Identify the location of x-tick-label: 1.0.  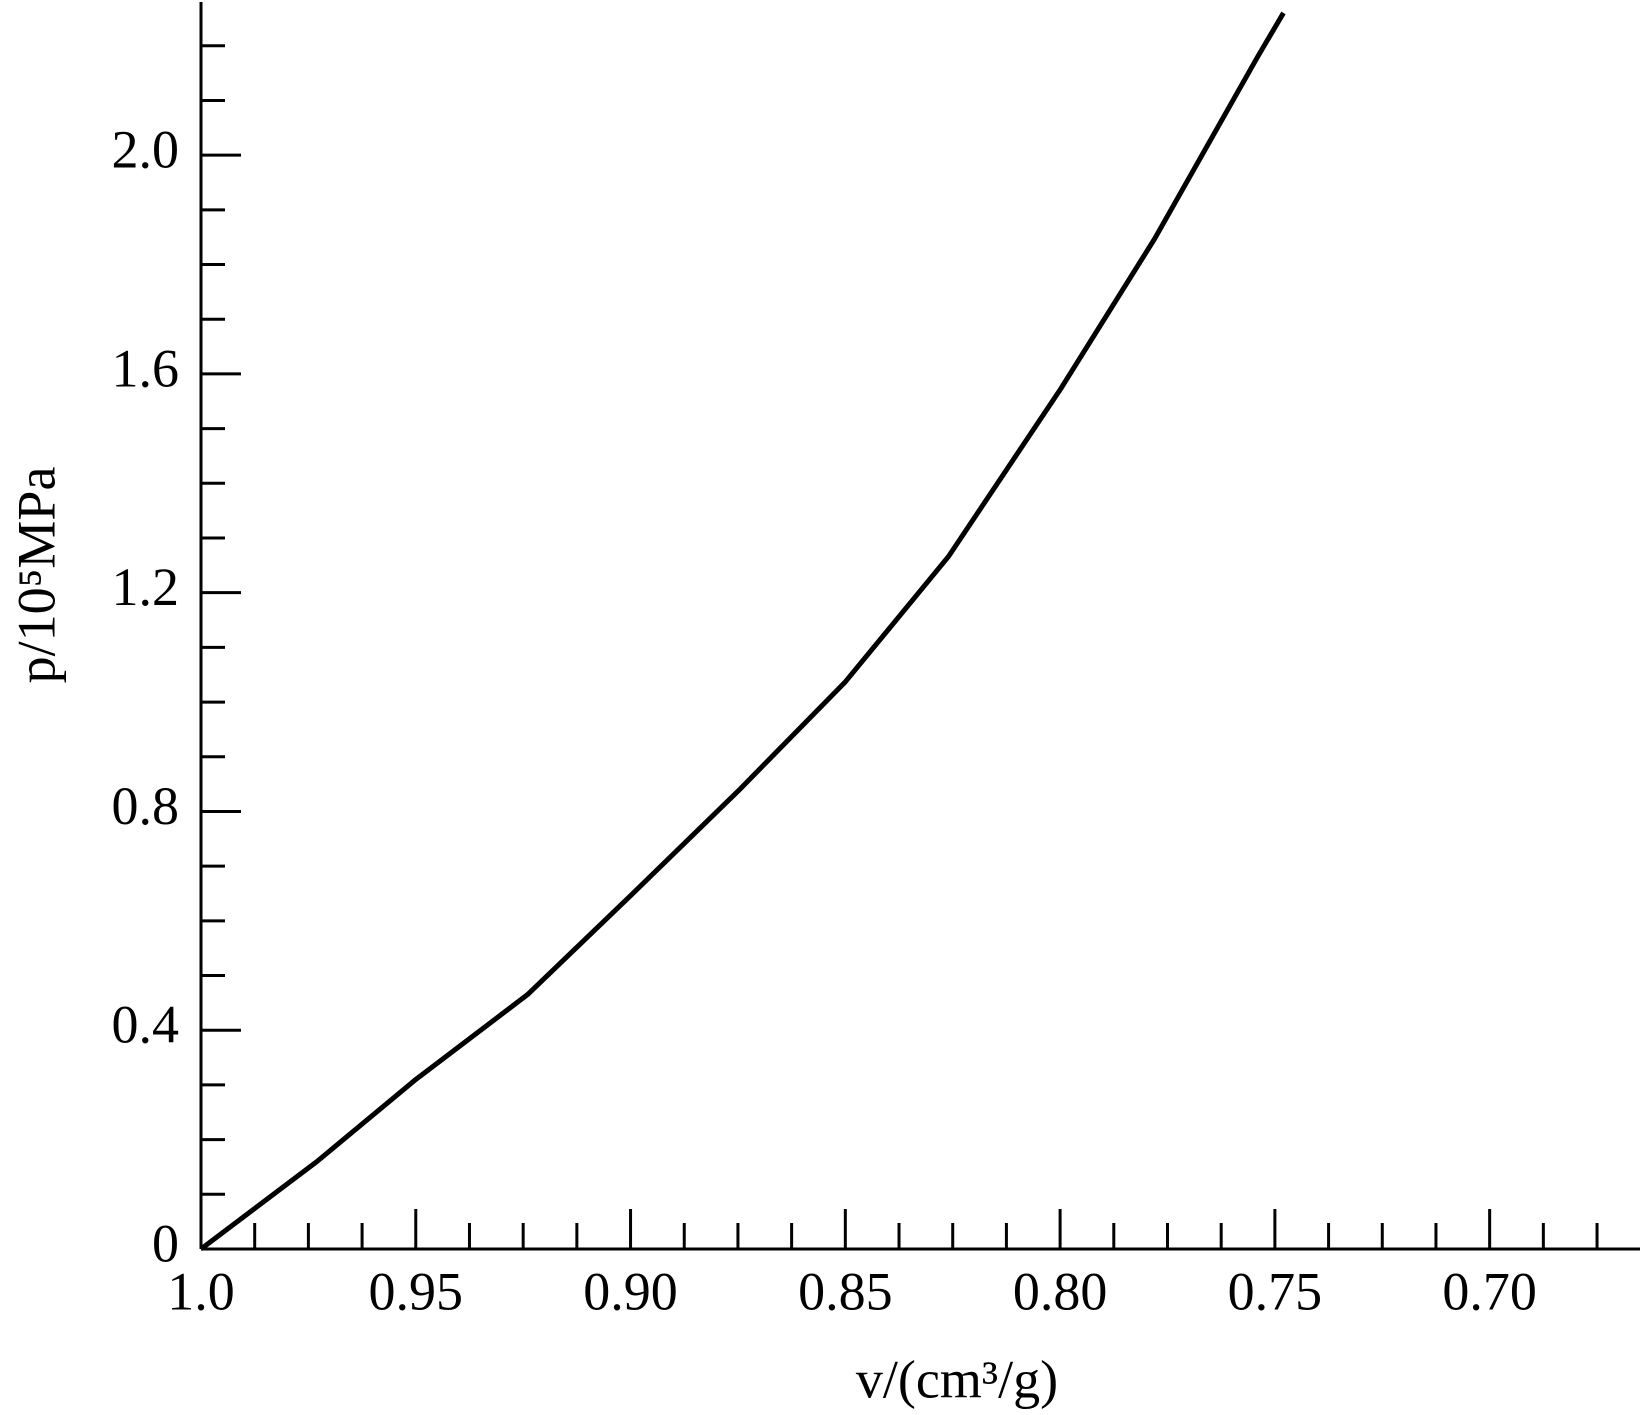
(201, 1291).